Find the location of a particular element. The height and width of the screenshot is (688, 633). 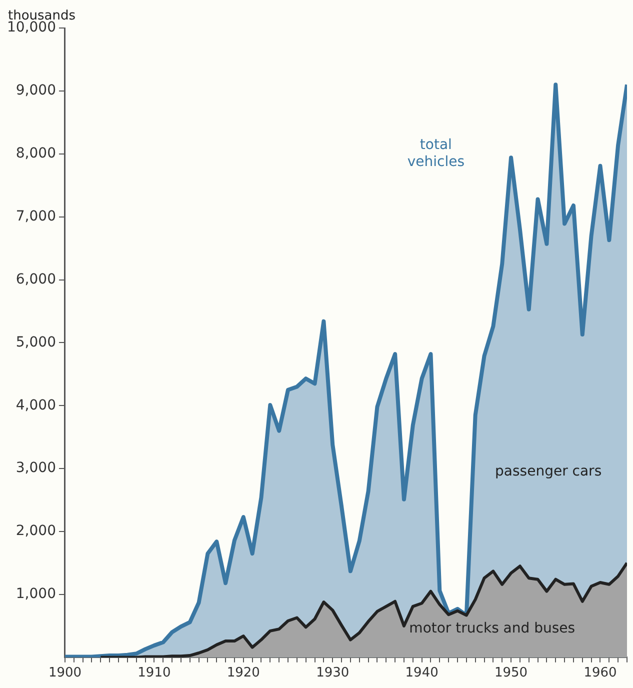

y-tick-label: 1,000 is located at coordinates (36, 594).